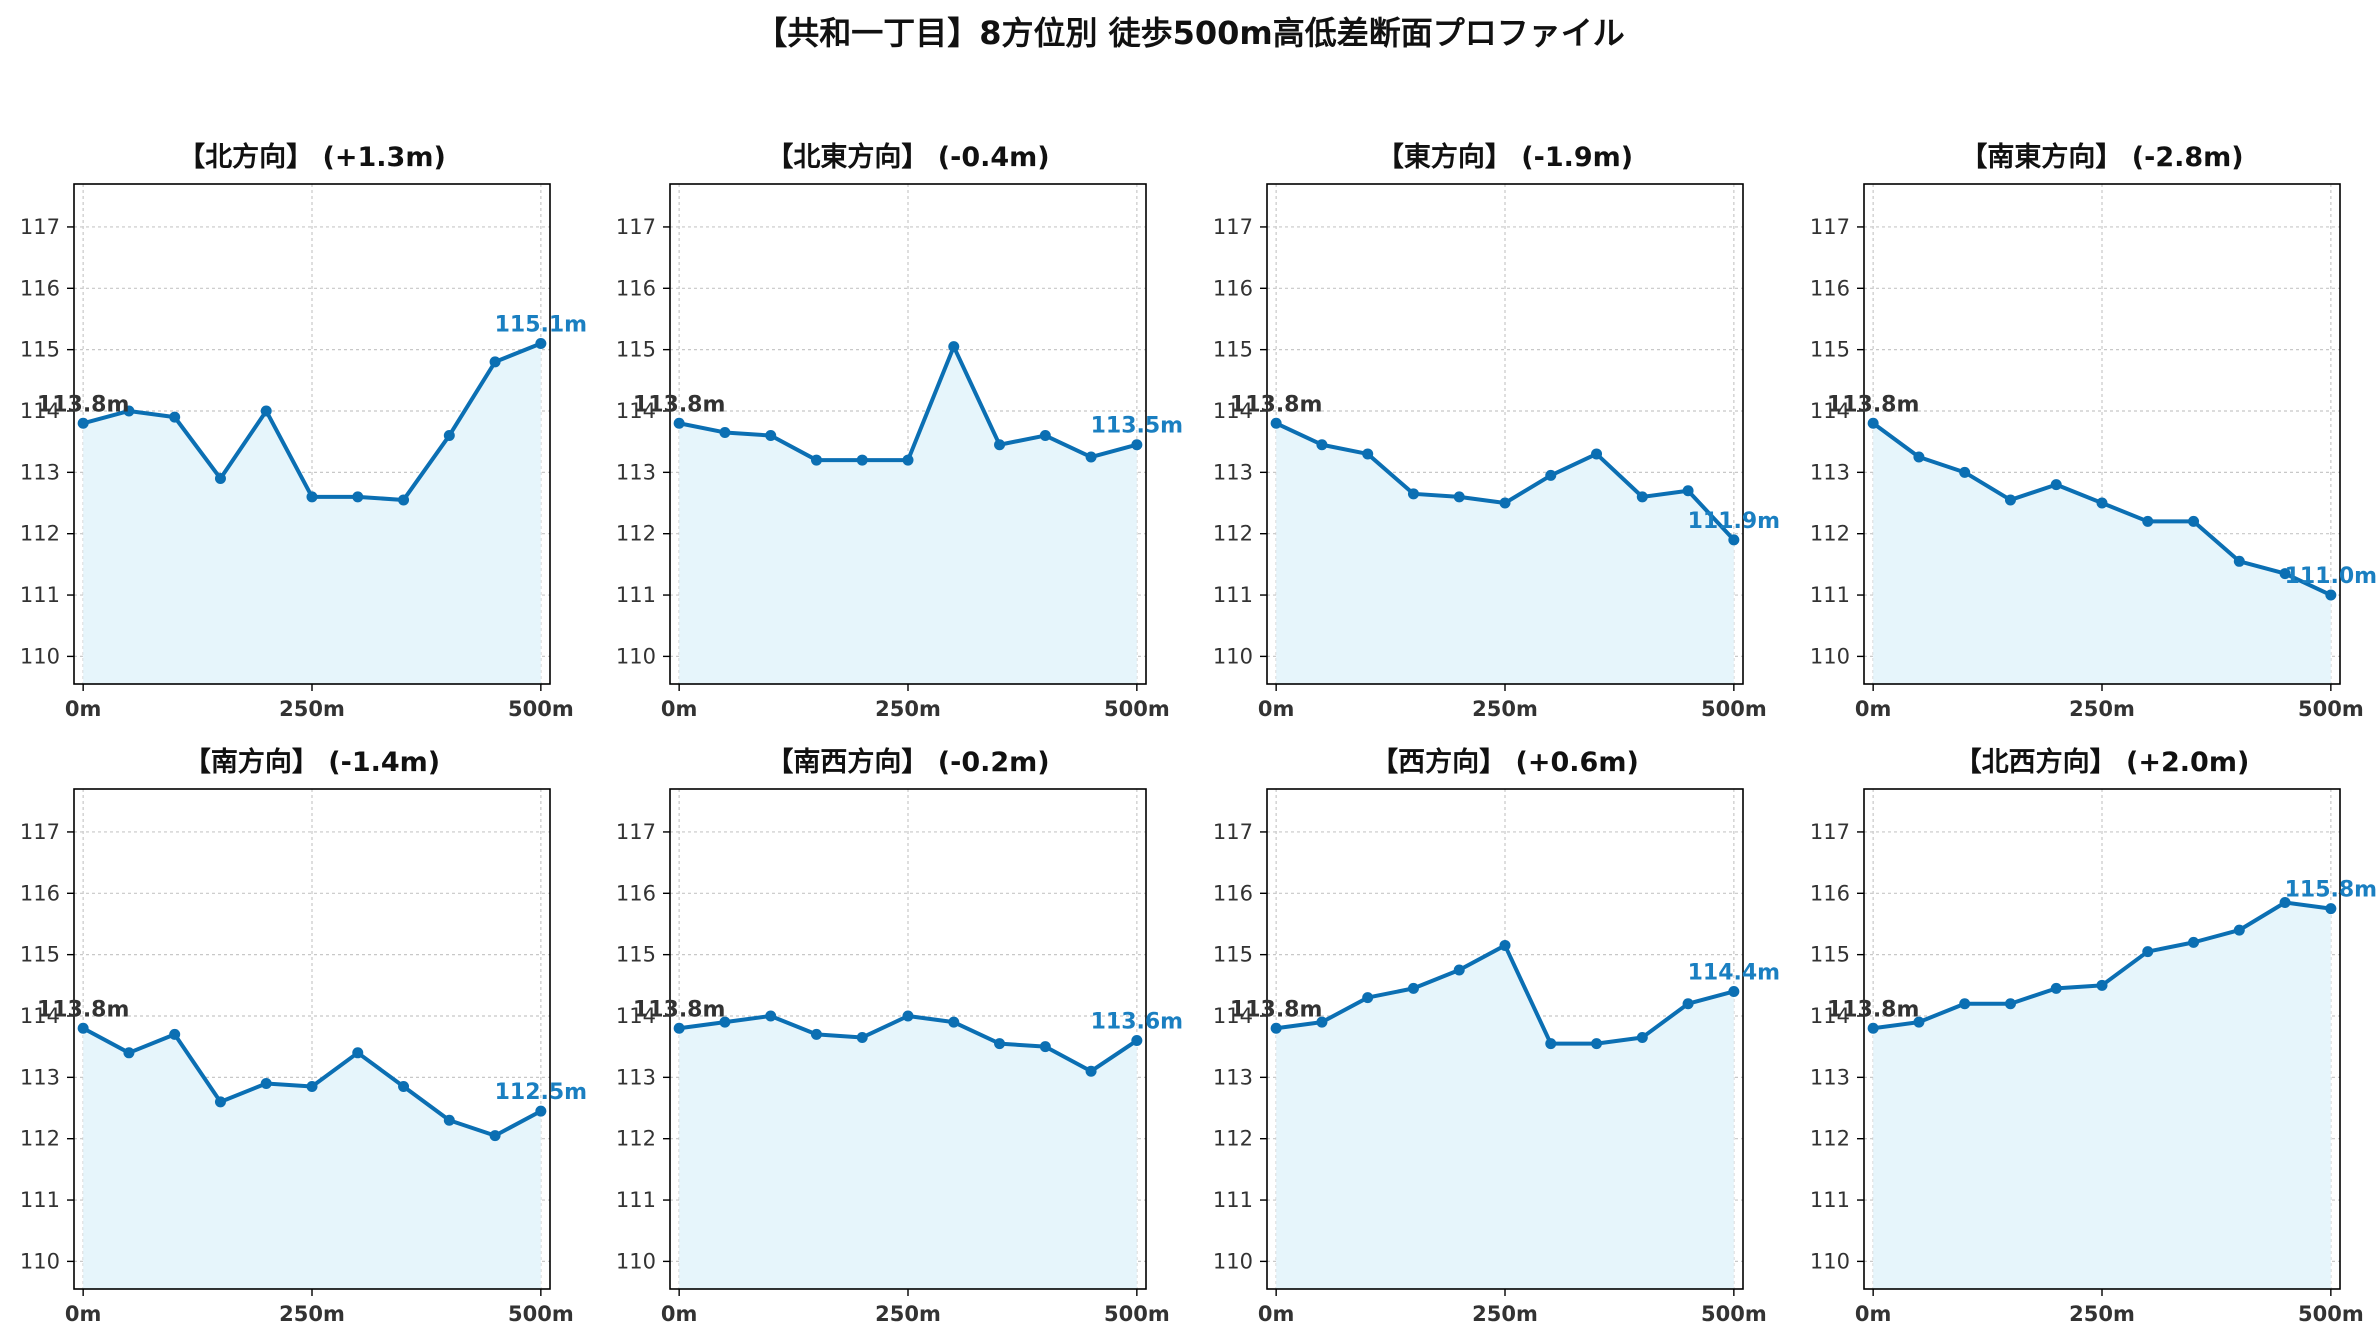  What do you see at coordinates (541, 325) in the screenshot?
I see `end-elevation-label: 115.1m` at bounding box center [541, 325].